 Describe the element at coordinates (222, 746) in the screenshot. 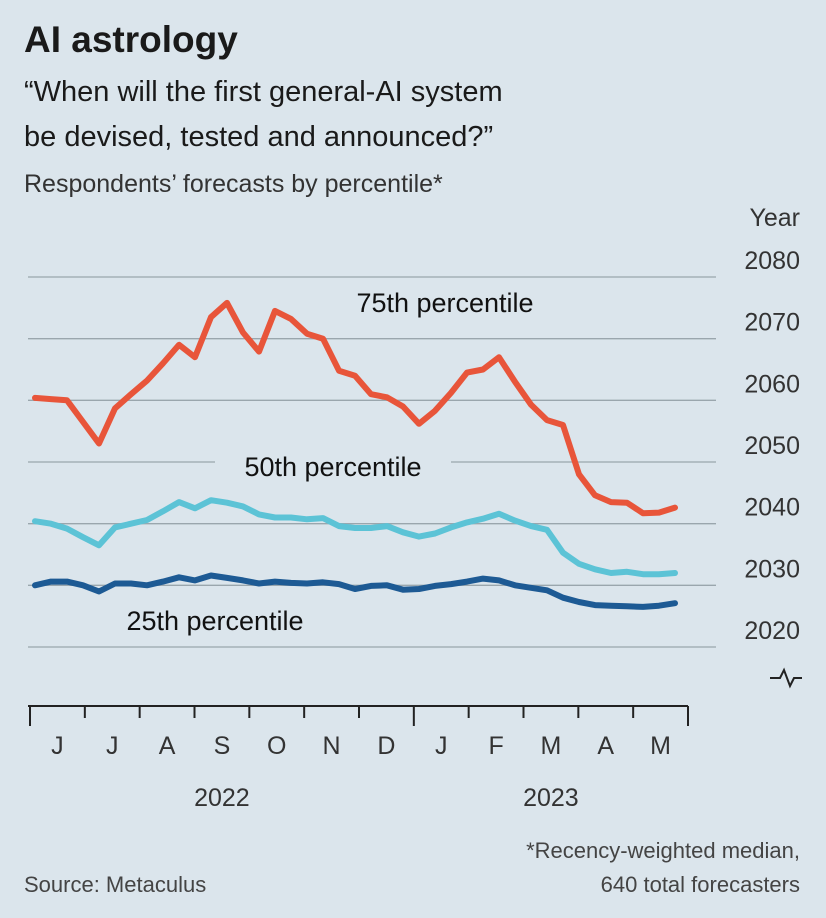

I see `x-tick-label: S` at that location.